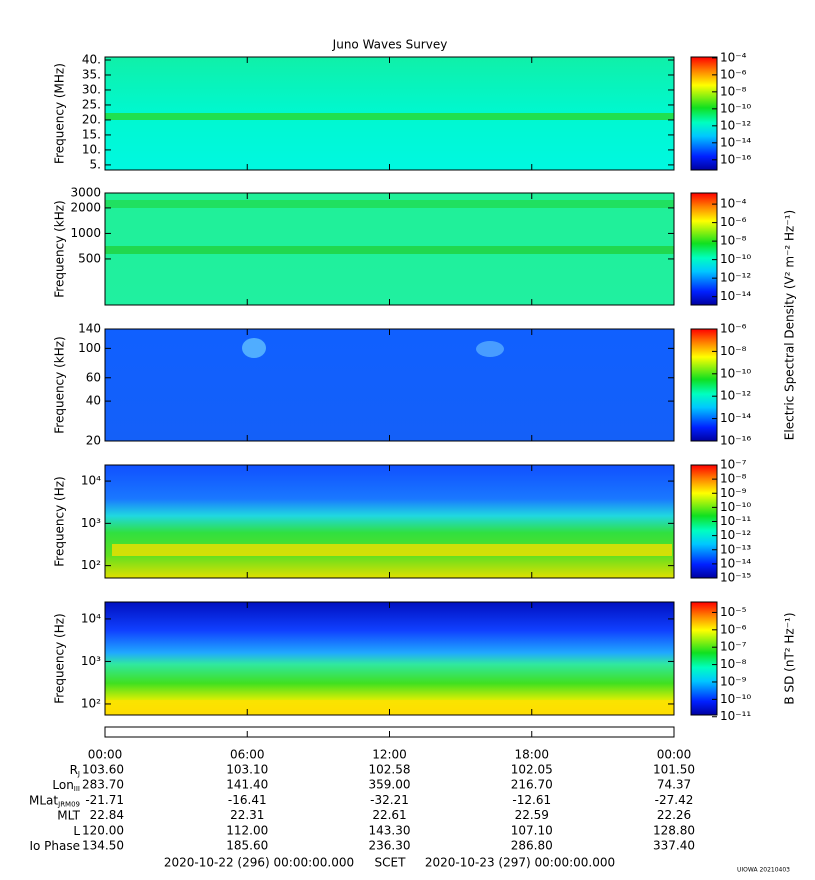  I want to click on ephemeris-value: 22.84, so click(107, 815).